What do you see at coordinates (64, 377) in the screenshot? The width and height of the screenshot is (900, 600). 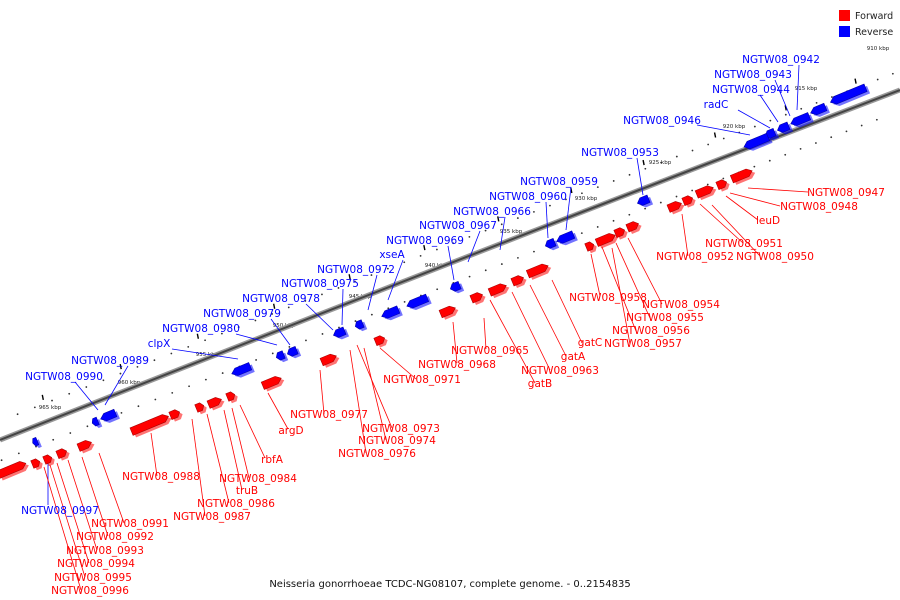 I see `reverse-gene-label-ngtw08-0990: NGTW08_0990` at bounding box center [64, 377].